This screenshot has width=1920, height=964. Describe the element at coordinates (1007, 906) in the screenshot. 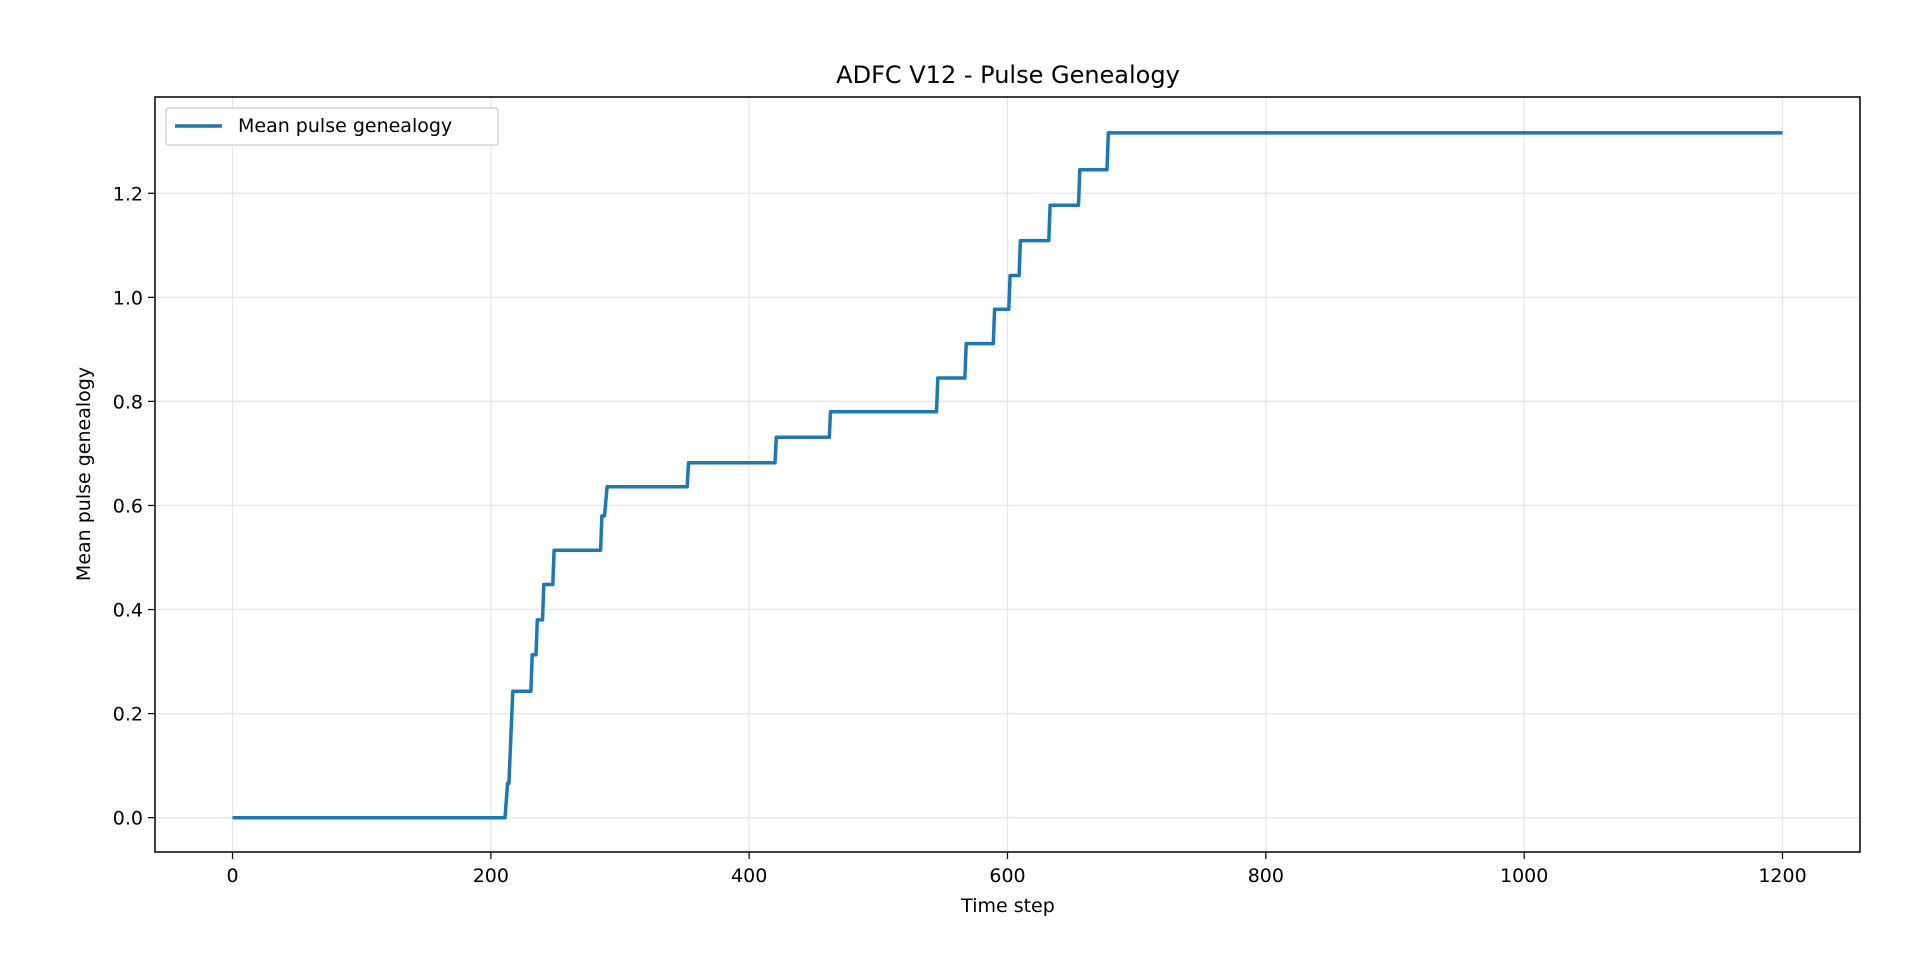

I see `x-axis-label: Time step` at that location.